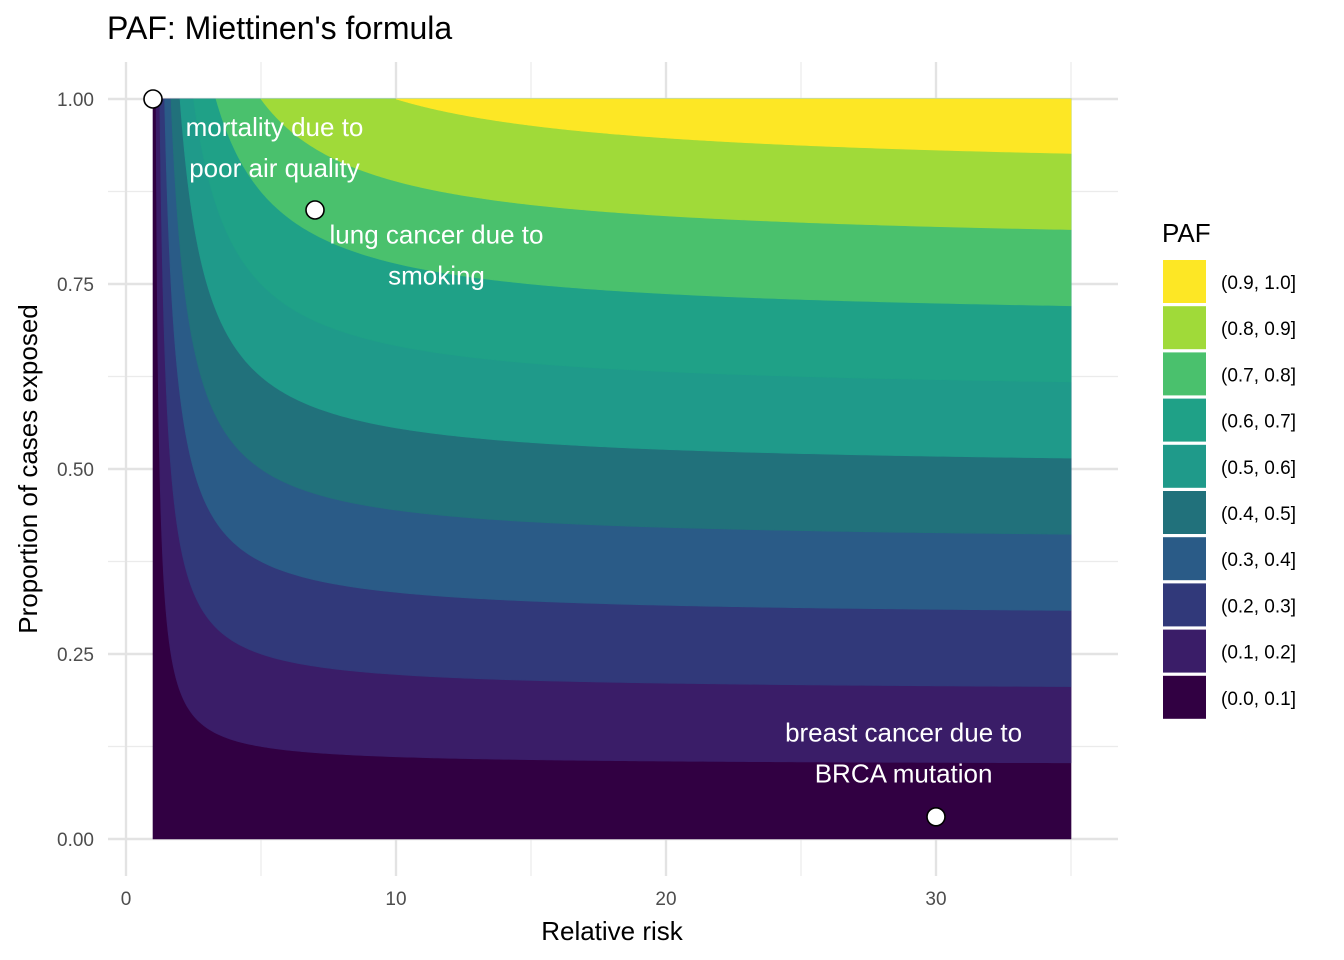  What do you see at coordinates (1258, 653) in the screenshot?
I see `legend-label: (0.1, 0.2]` at bounding box center [1258, 653].